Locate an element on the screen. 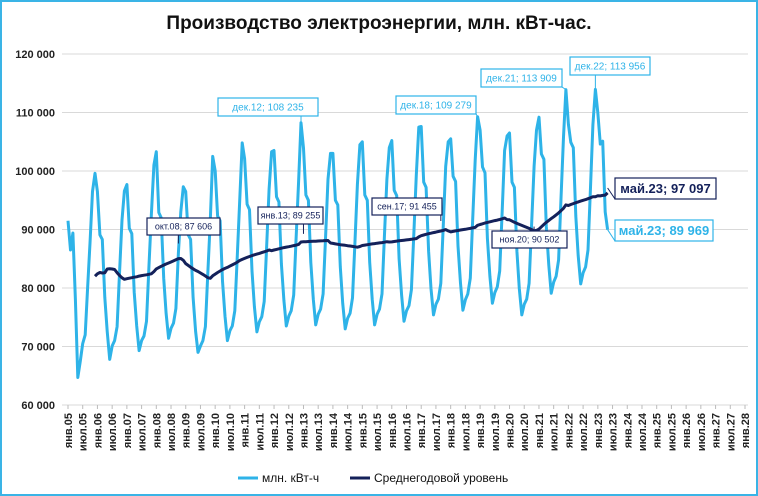  x-tick-label: янв.18 is located at coordinates (452, 430).